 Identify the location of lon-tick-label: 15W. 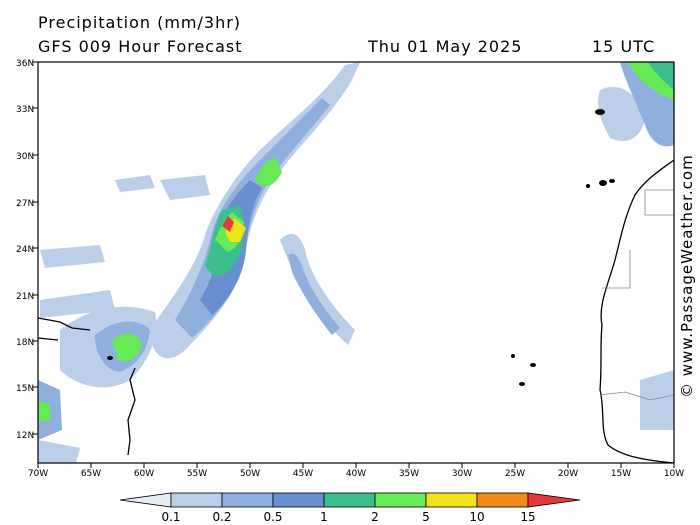
(621, 474).